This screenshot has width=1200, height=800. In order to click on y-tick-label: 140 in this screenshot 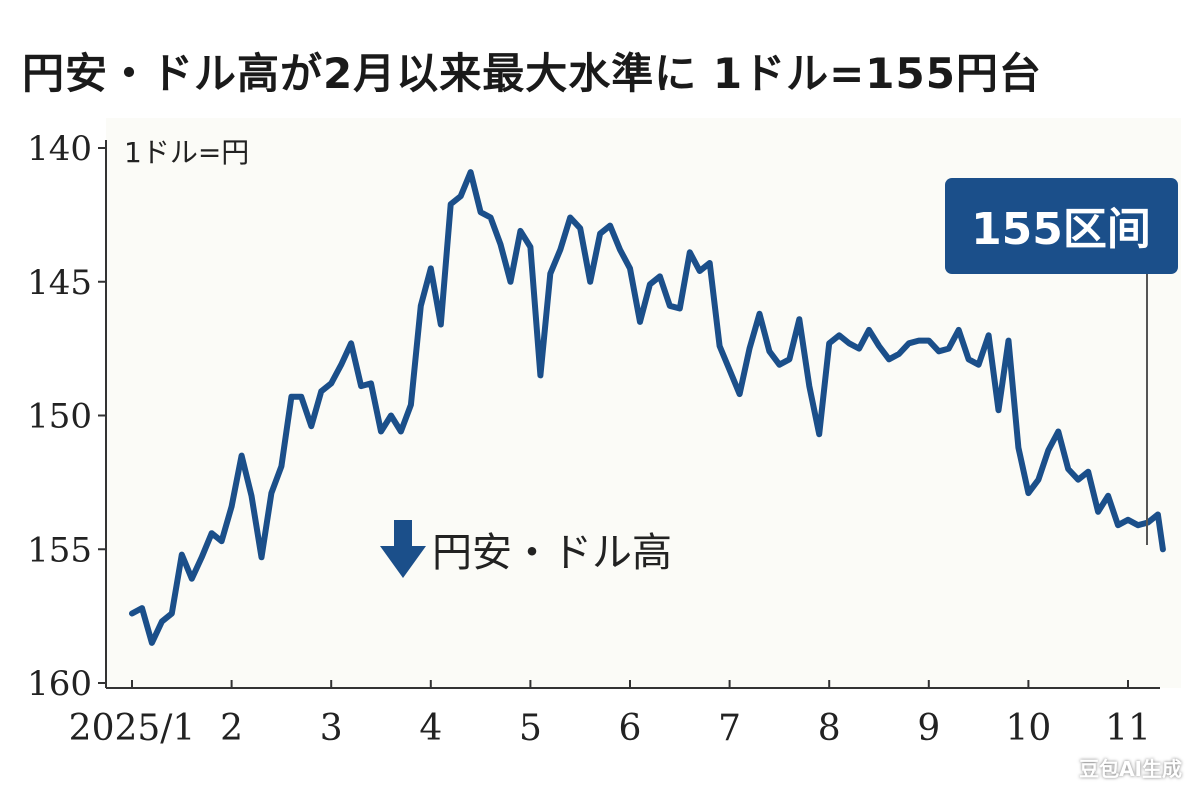, I will do `click(59, 149)`.